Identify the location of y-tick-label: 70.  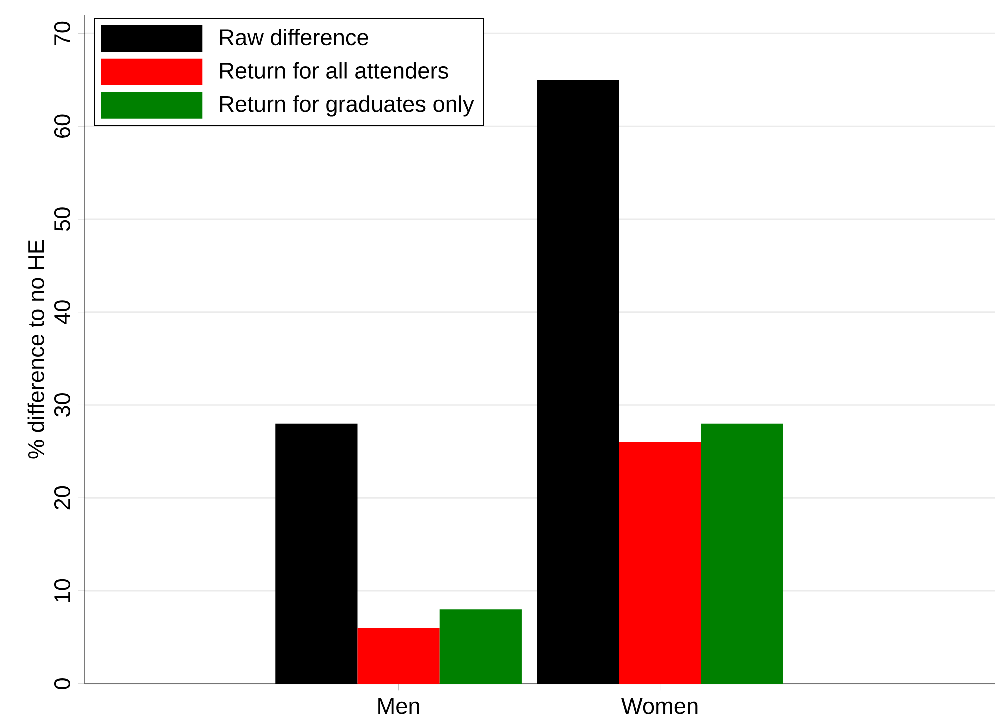
(62, 34).